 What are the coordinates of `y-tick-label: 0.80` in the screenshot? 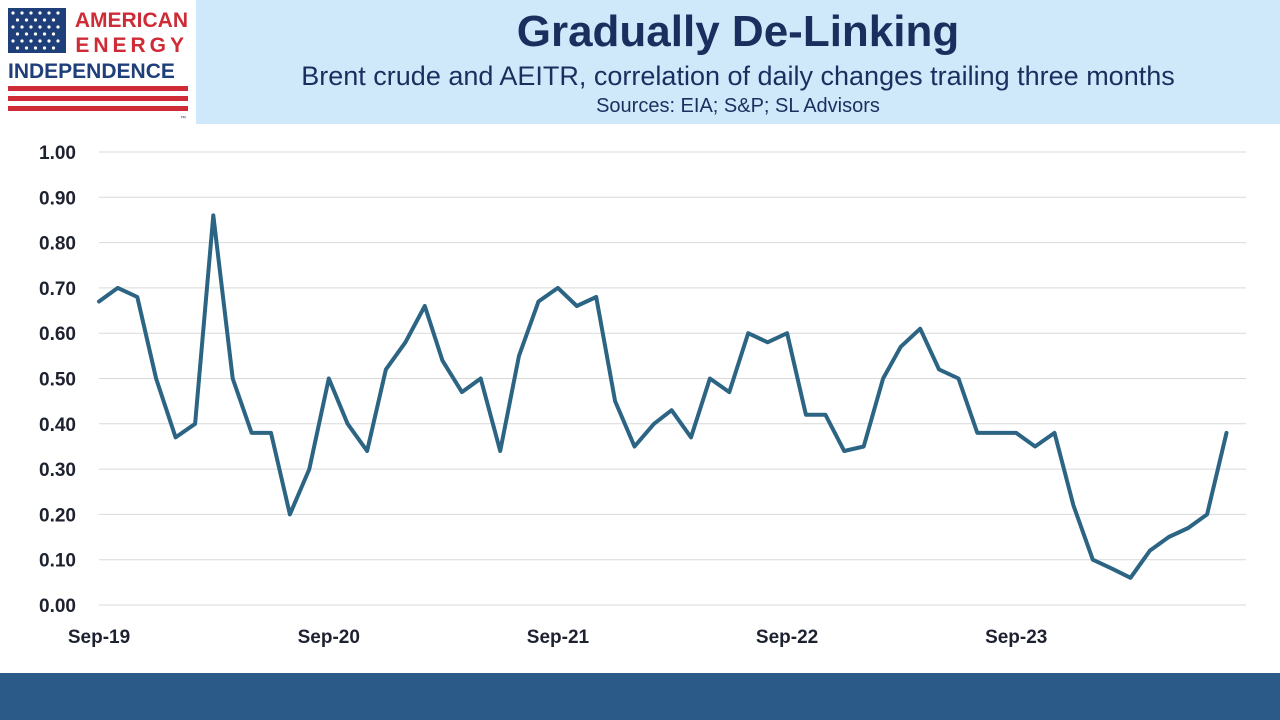 It's located at (57, 244).